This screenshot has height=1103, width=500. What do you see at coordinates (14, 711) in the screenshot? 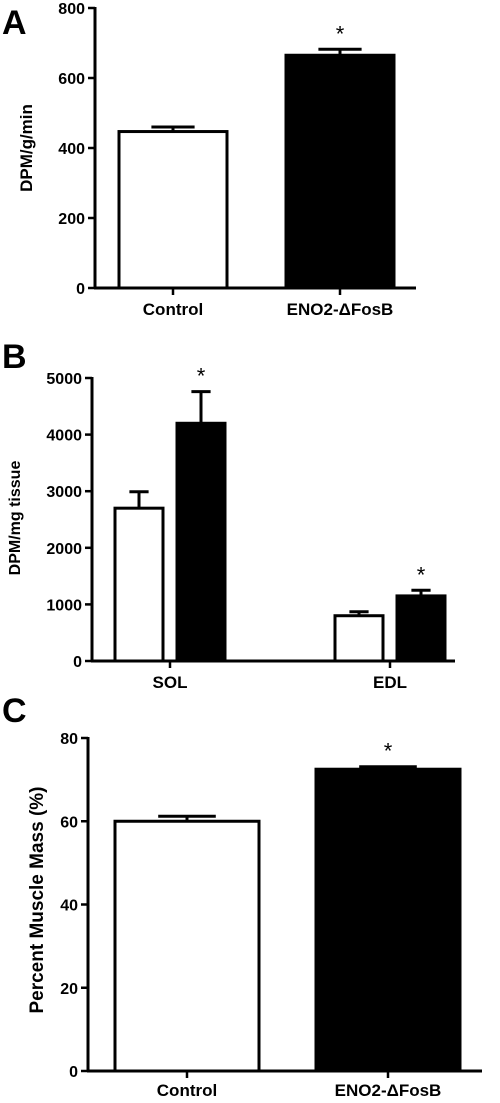
I see `panel-c-letter: C` at bounding box center [14, 711].